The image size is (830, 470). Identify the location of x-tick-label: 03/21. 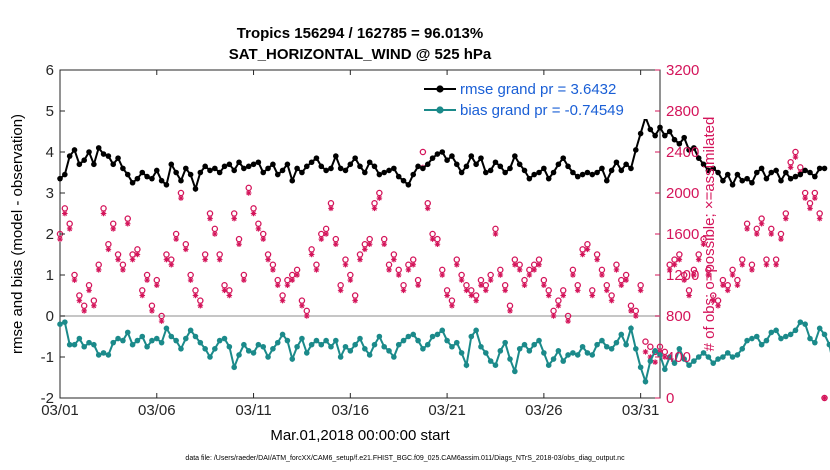
(447, 410).